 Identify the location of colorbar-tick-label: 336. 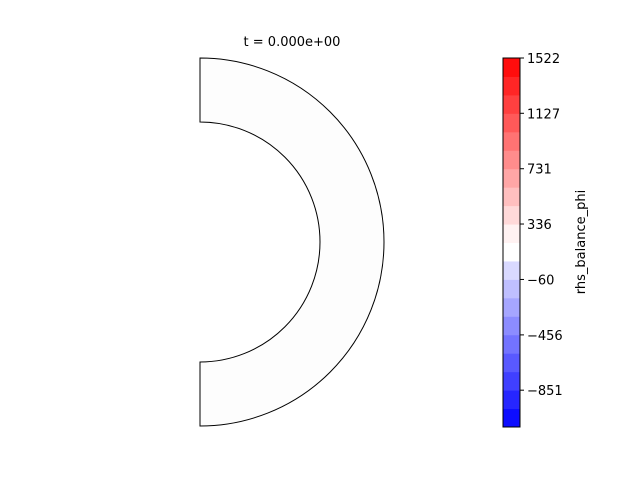
(539, 225).